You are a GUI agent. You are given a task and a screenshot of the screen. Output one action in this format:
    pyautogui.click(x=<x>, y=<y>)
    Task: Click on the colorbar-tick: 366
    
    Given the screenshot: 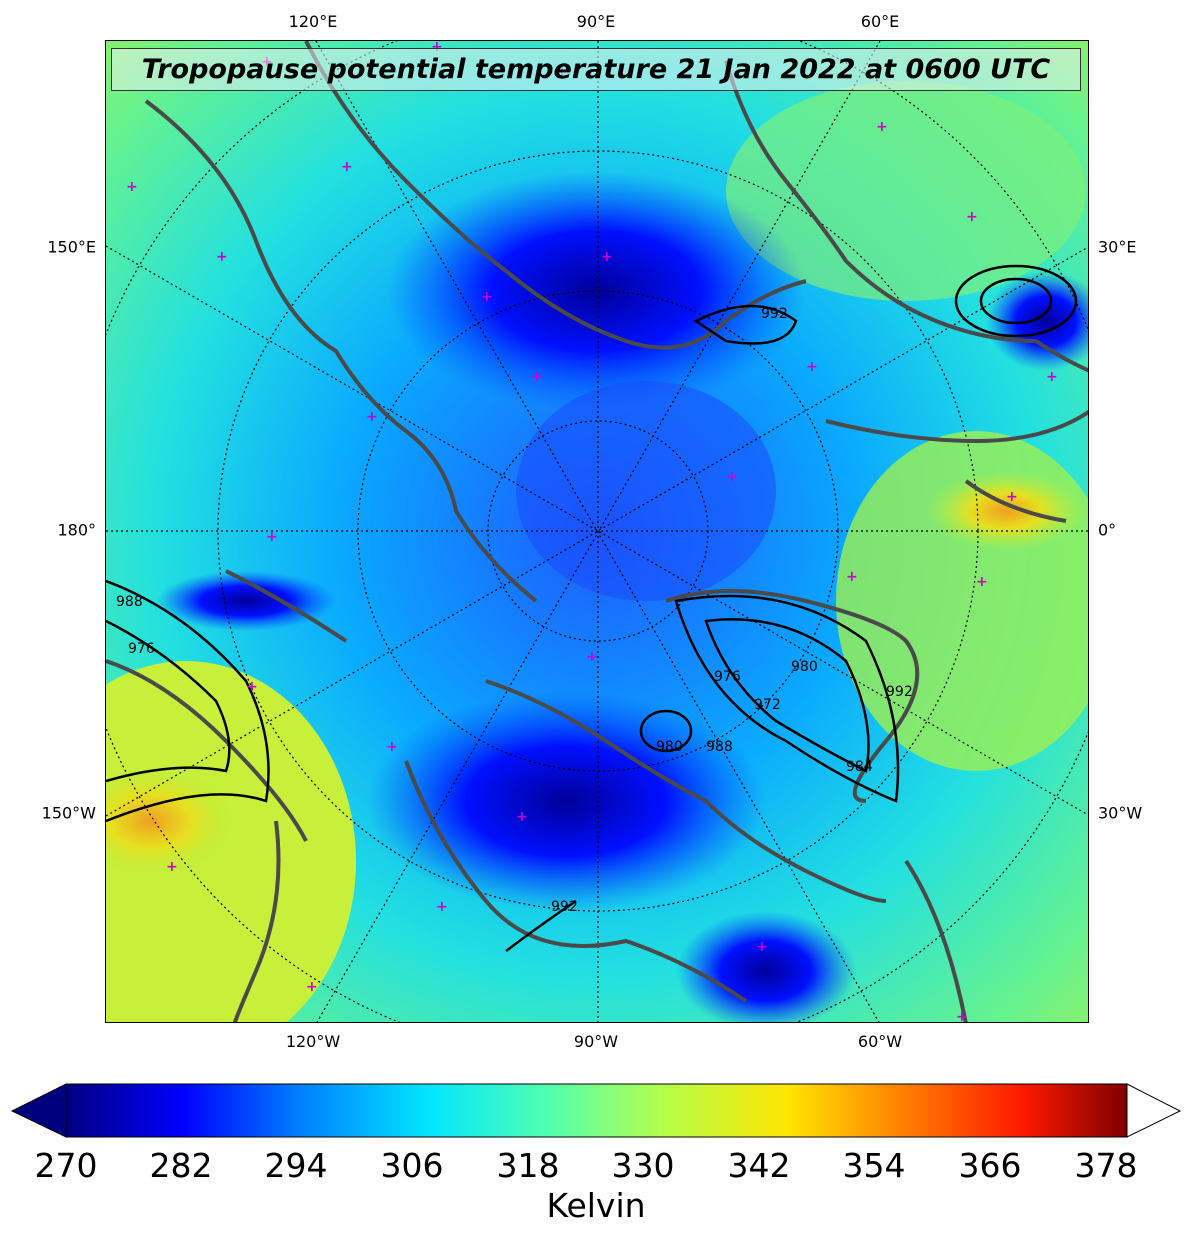 What is the action you would take?
    pyautogui.click(x=990, y=1165)
    